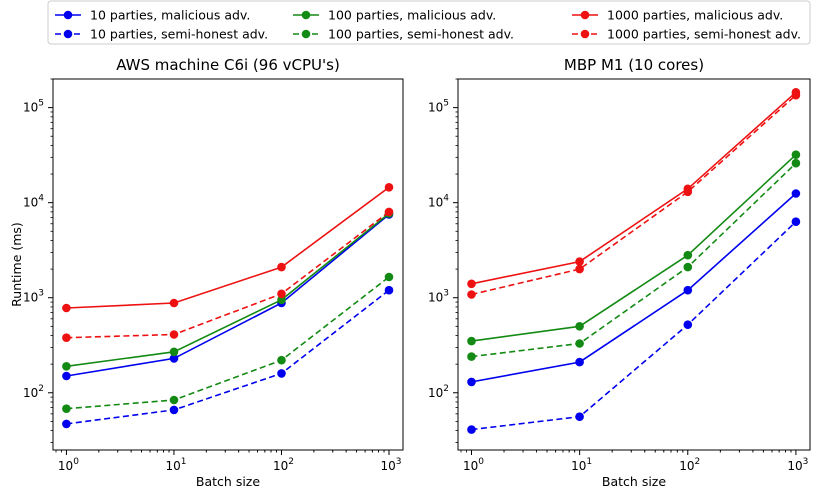  What do you see at coordinates (695, 15) in the screenshot?
I see `legend-label: 1000 parties, malicious adv.` at bounding box center [695, 15].